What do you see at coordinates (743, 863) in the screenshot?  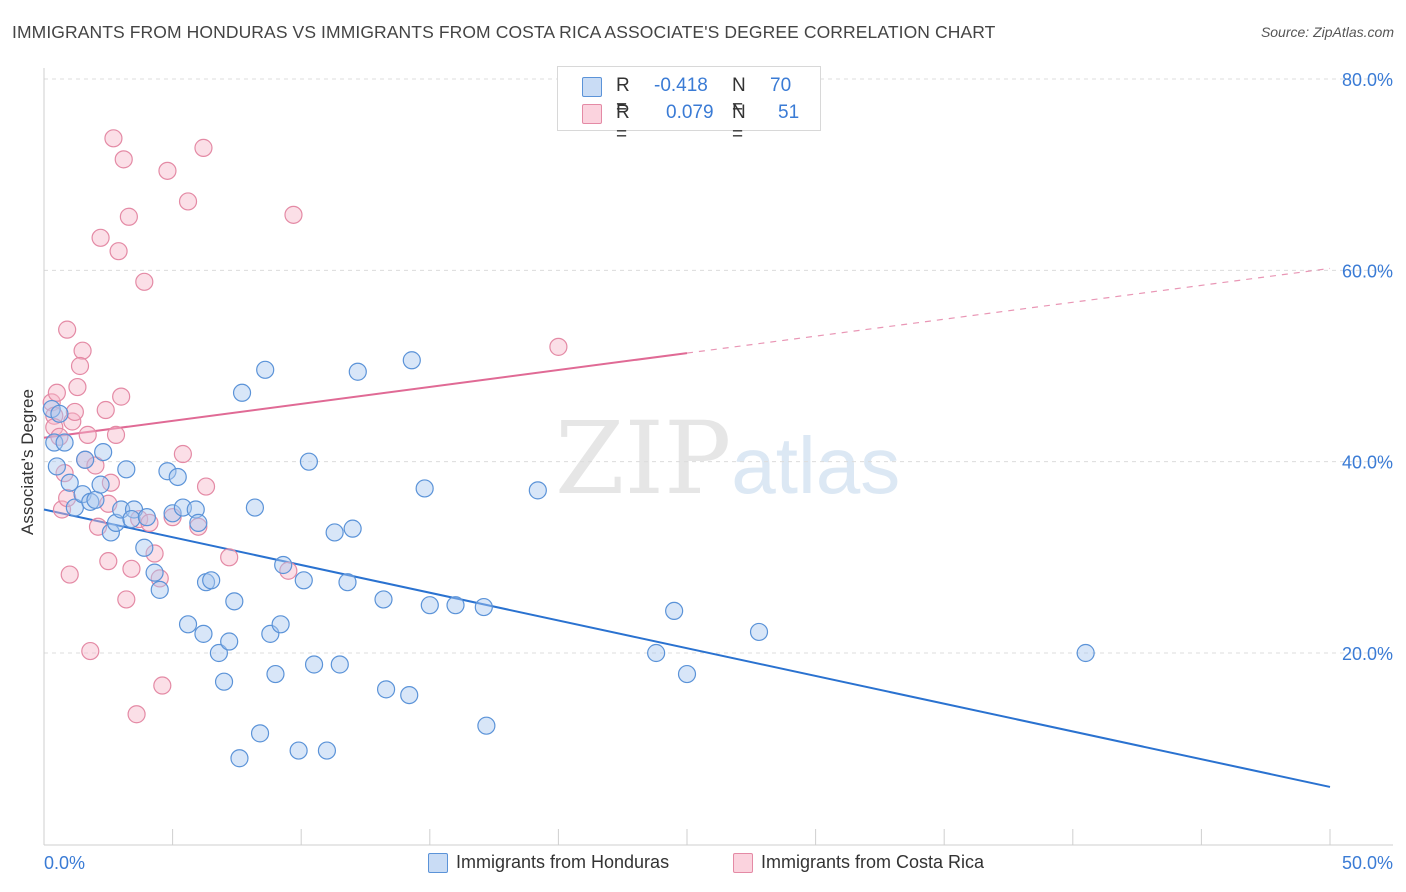 I see `costa-rica-swatch` at bounding box center [743, 863].